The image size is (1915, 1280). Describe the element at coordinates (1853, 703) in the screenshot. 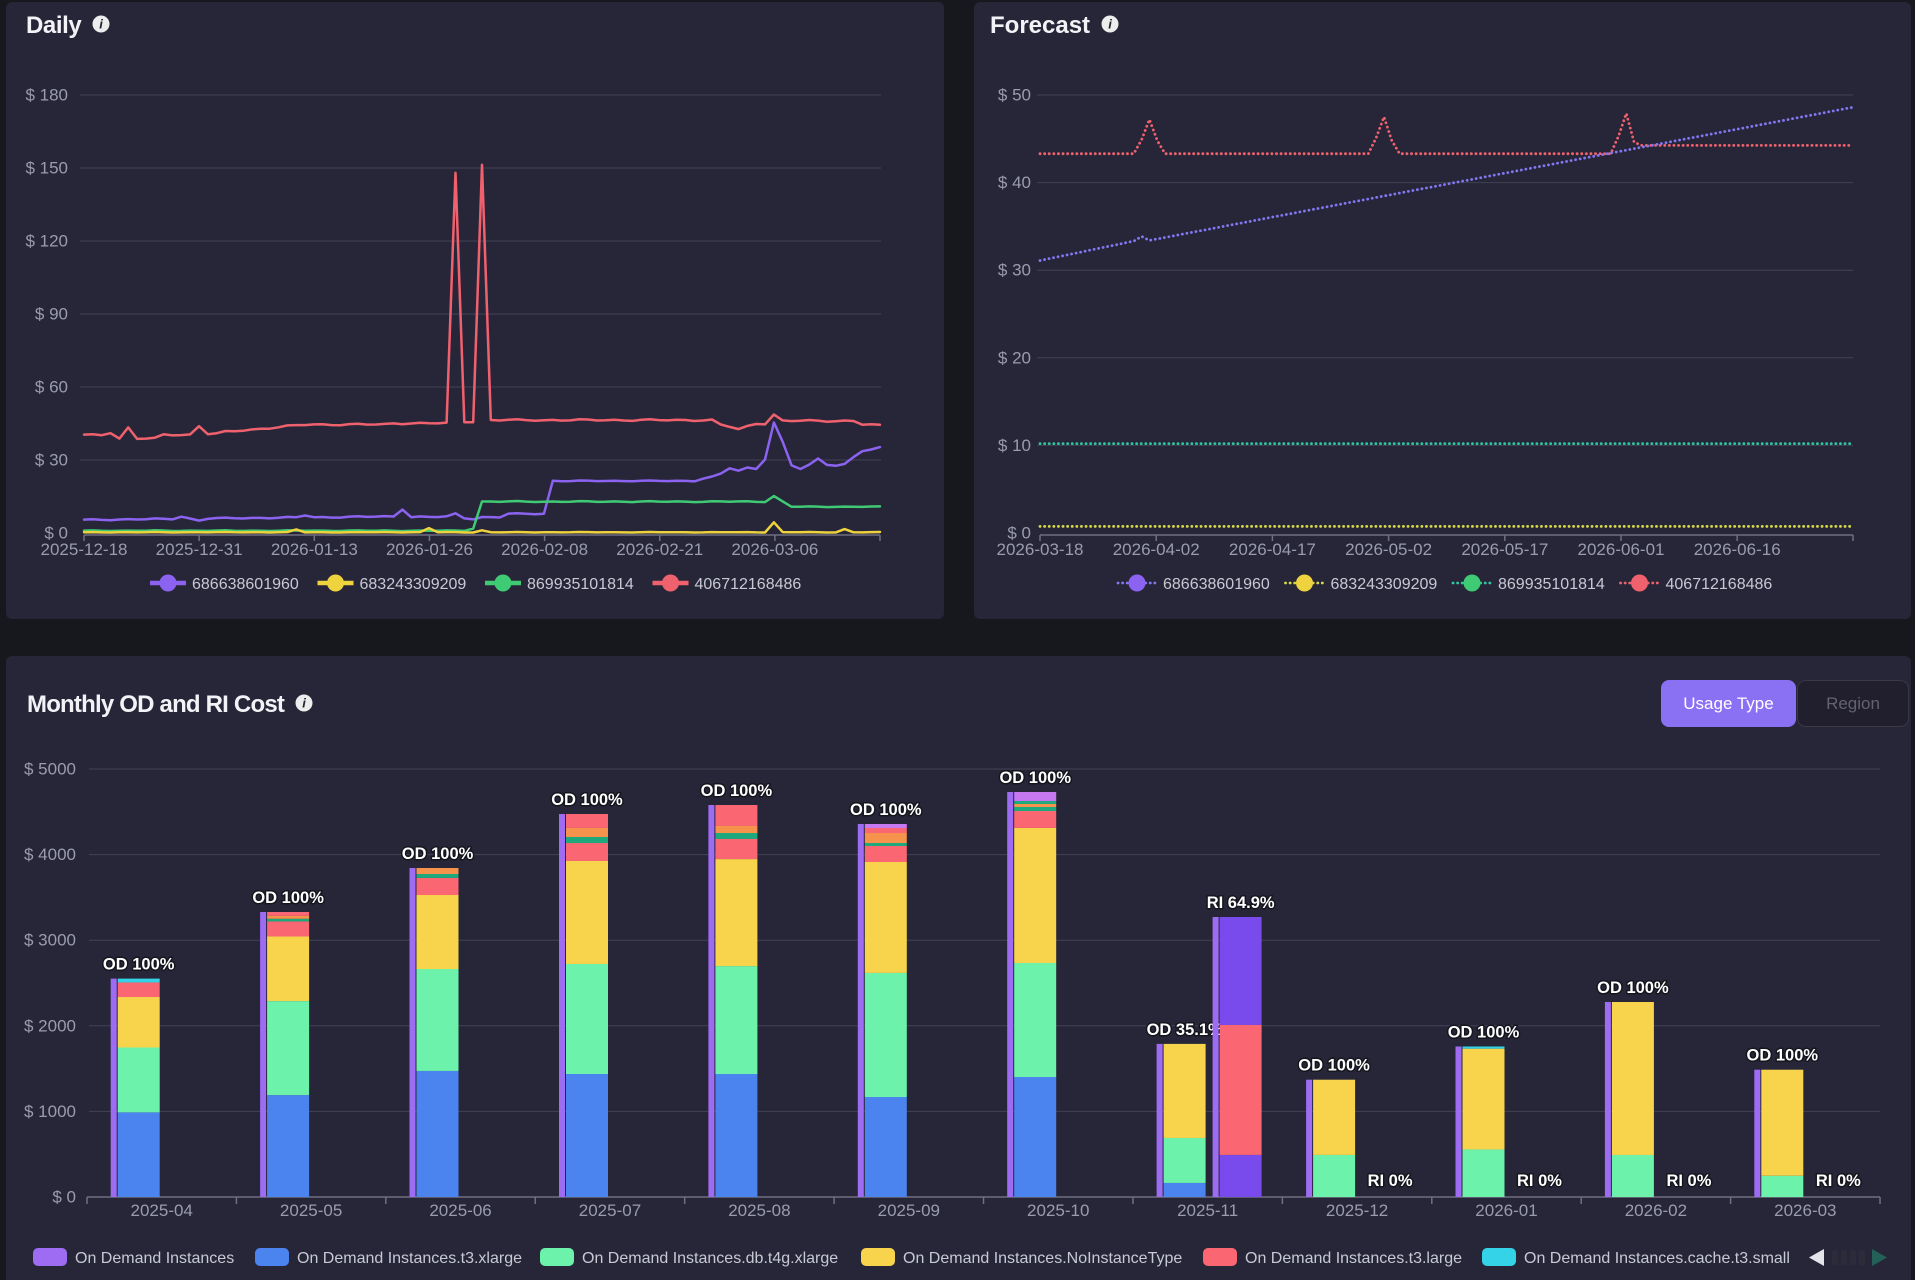

I see `svg-text: Region` at that location.